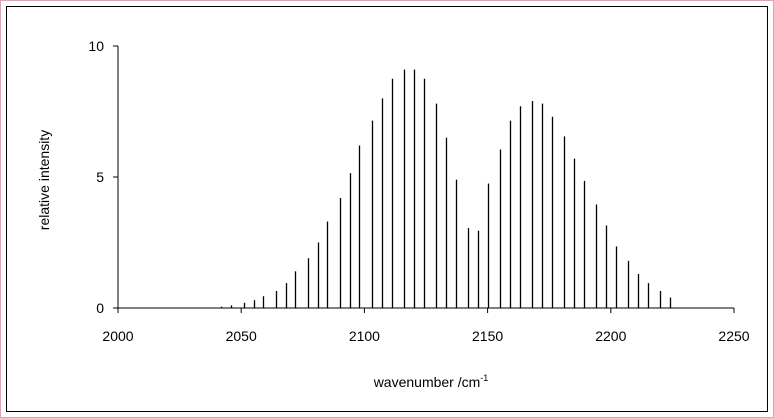 This screenshot has height=418, width=774. I want to click on x-axis-label-superscript: -1, so click(484, 378).